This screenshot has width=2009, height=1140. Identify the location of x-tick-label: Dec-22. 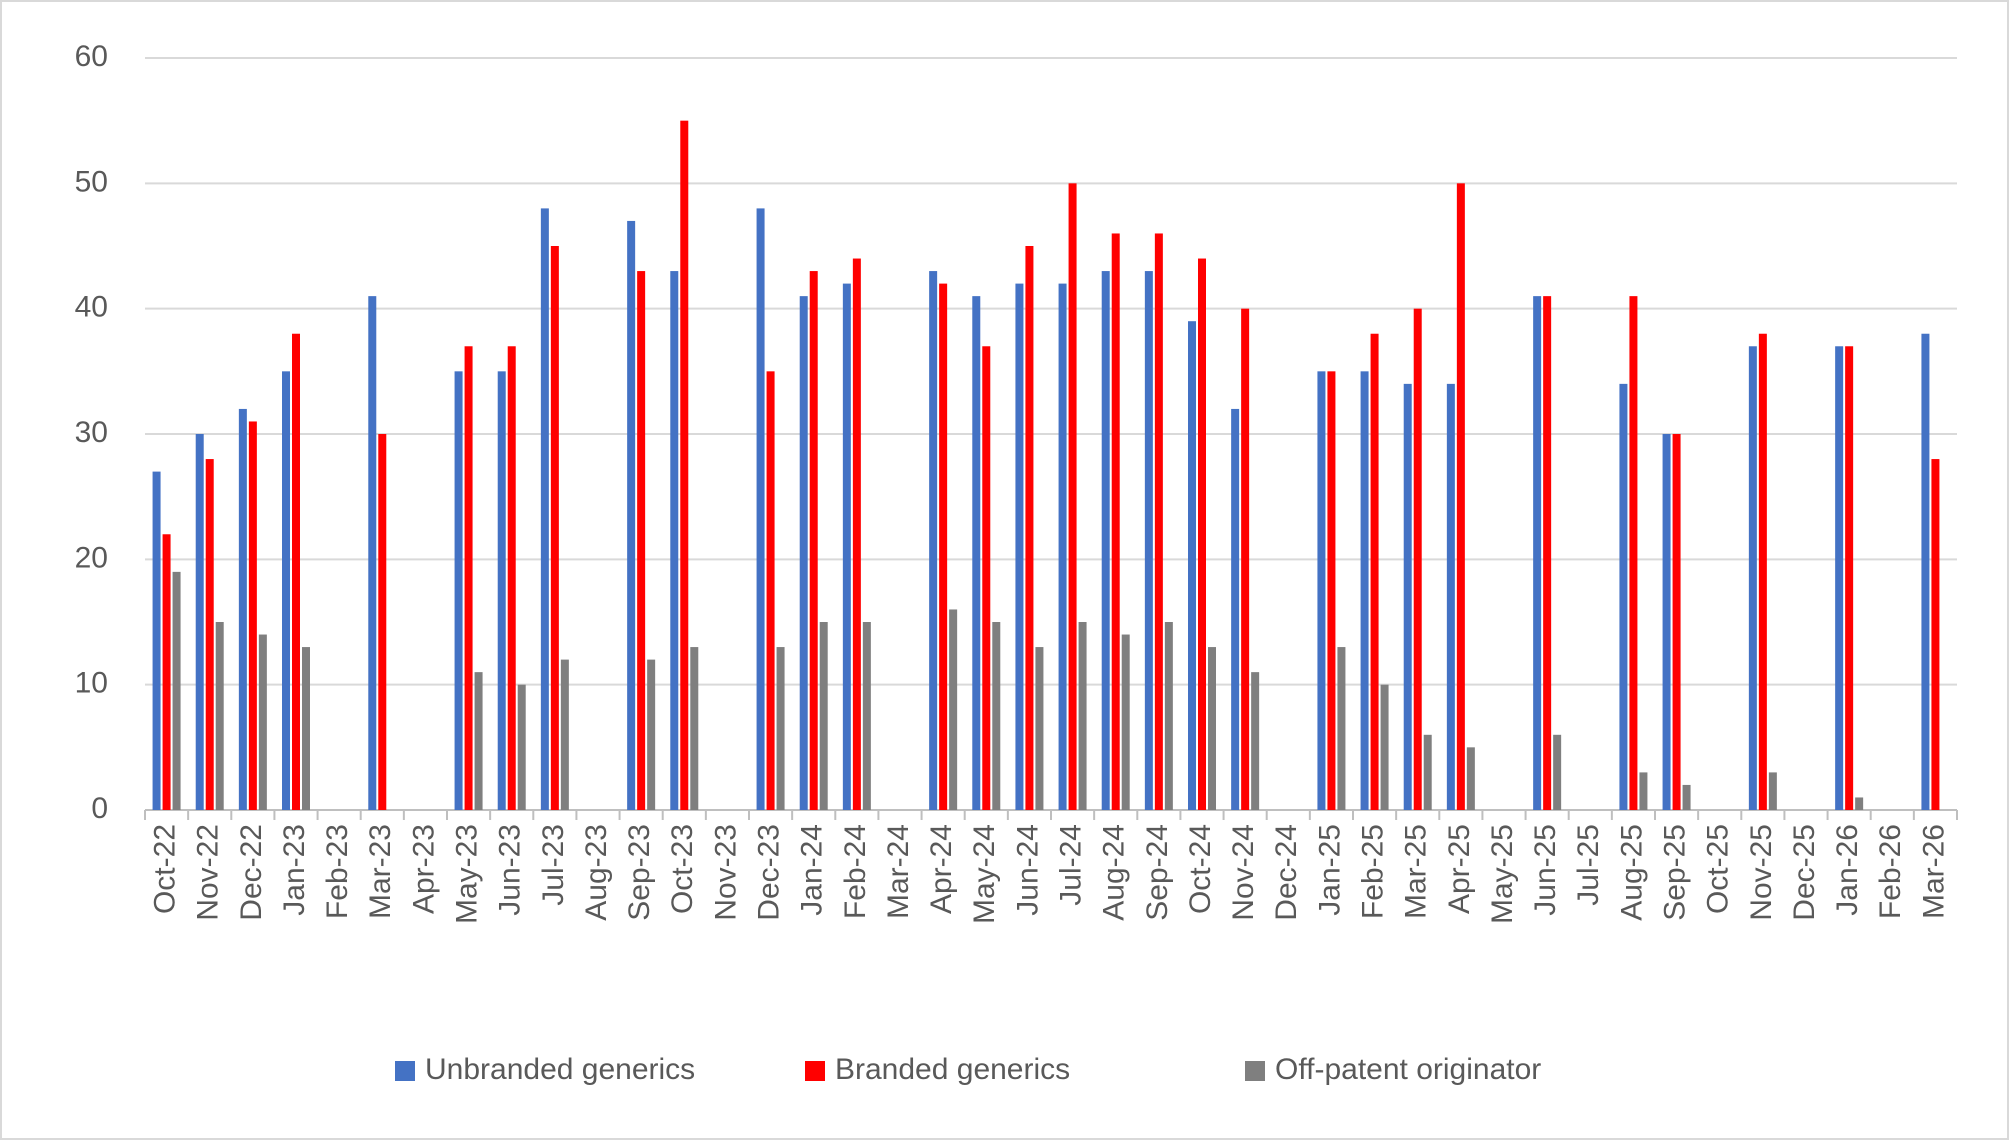
(251, 872).